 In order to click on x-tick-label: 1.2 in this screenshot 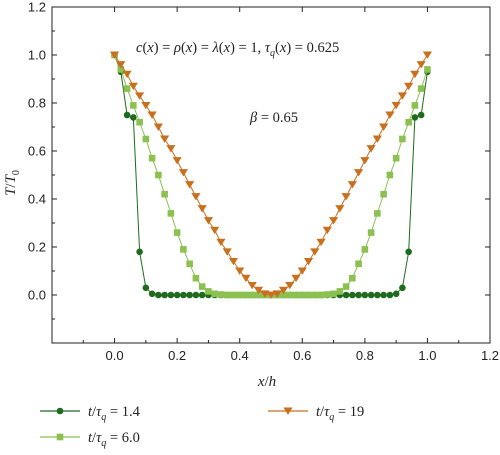, I will do `click(490, 355)`.